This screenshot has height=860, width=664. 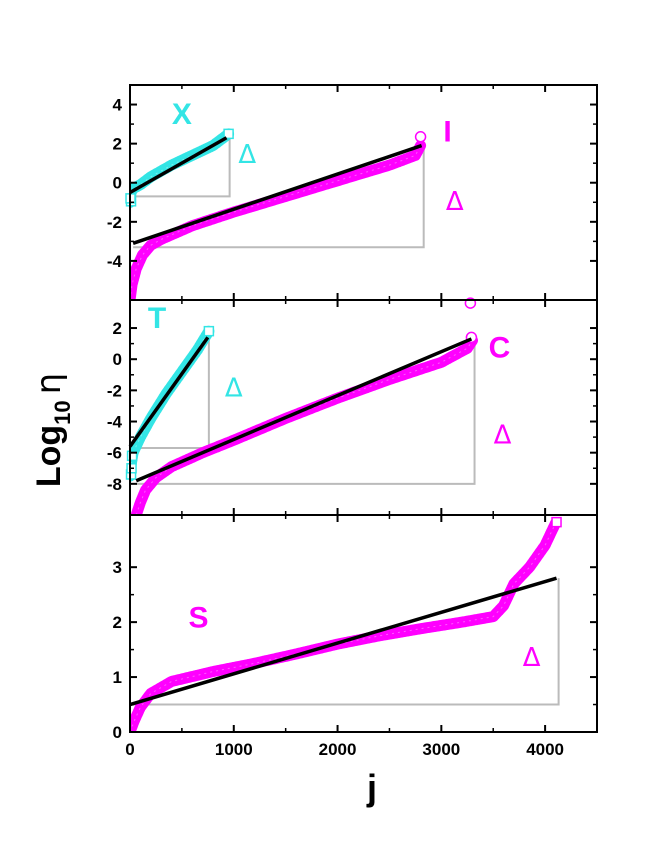 I want to click on delta-guide-S, so click(x=345, y=642).